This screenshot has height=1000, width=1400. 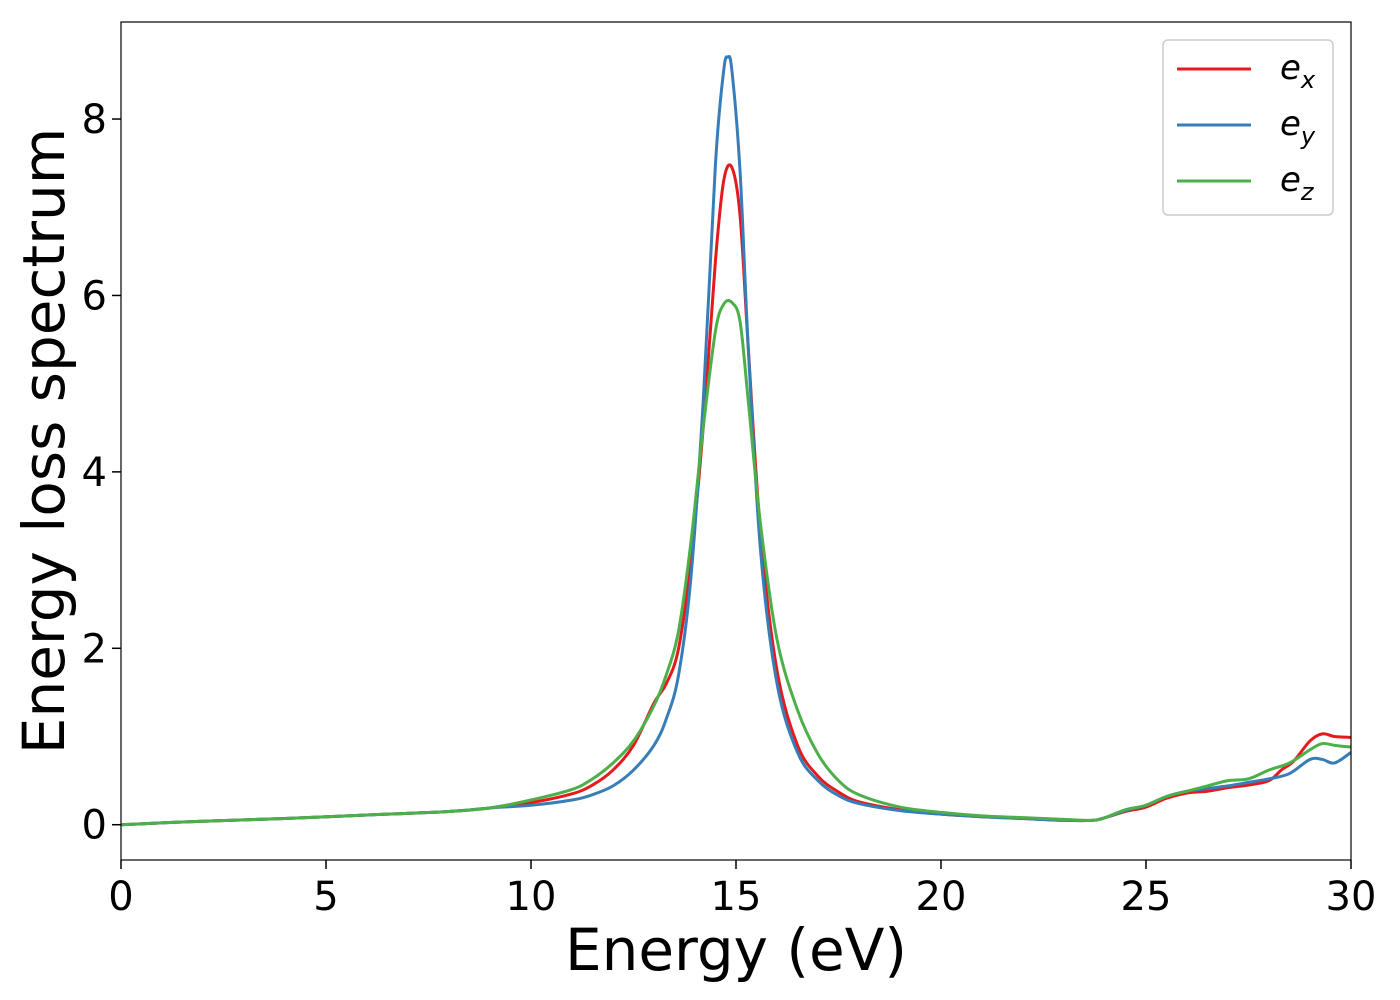 I want to click on x-tick-label: 20, so click(x=941, y=897).